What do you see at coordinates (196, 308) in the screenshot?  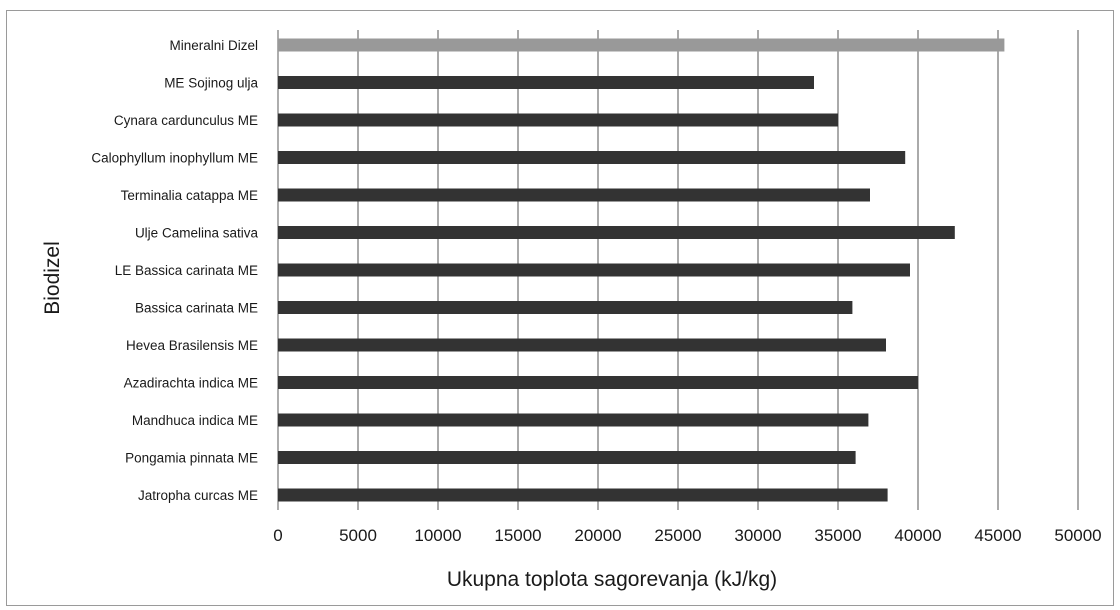 I see `category-label: Bassica carinata ME` at bounding box center [196, 308].